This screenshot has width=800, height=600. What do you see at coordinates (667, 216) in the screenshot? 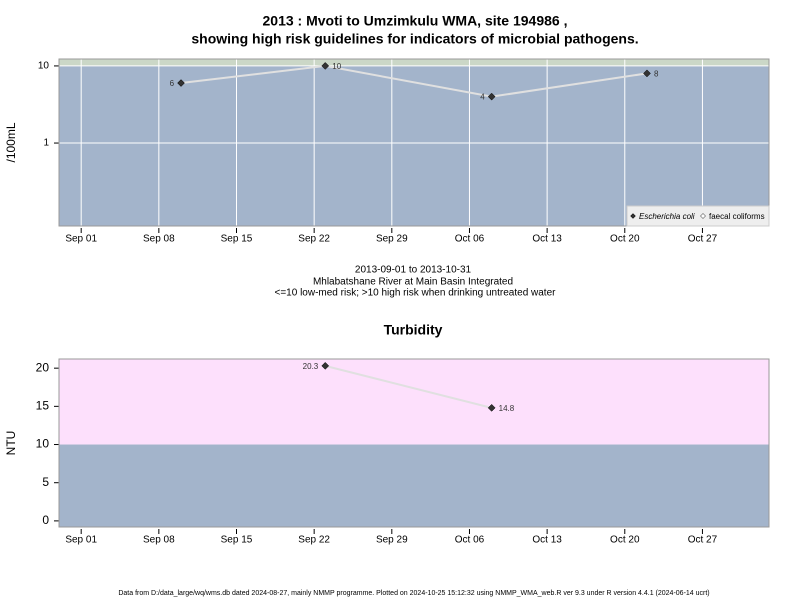
I see `legend-label: Escherichia coli` at bounding box center [667, 216].